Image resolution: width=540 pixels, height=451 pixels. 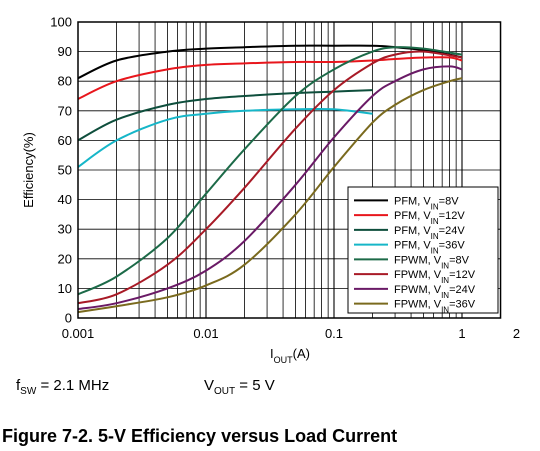 What do you see at coordinates (68, 318) in the screenshot?
I see `y-tick-label: 0` at bounding box center [68, 318].